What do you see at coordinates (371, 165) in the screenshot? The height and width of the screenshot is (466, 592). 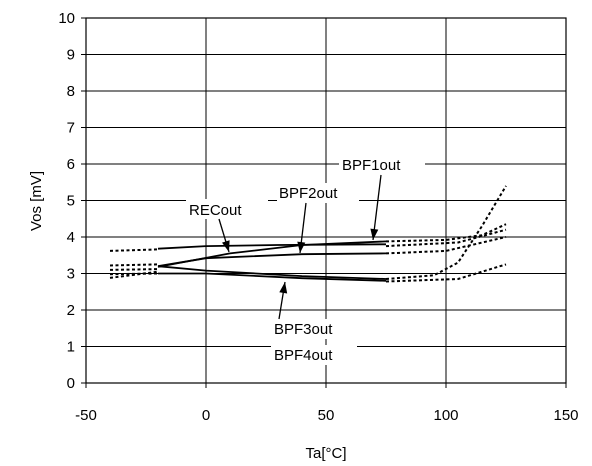 I see `annotation-bpf1out: BPF1out` at bounding box center [371, 165].